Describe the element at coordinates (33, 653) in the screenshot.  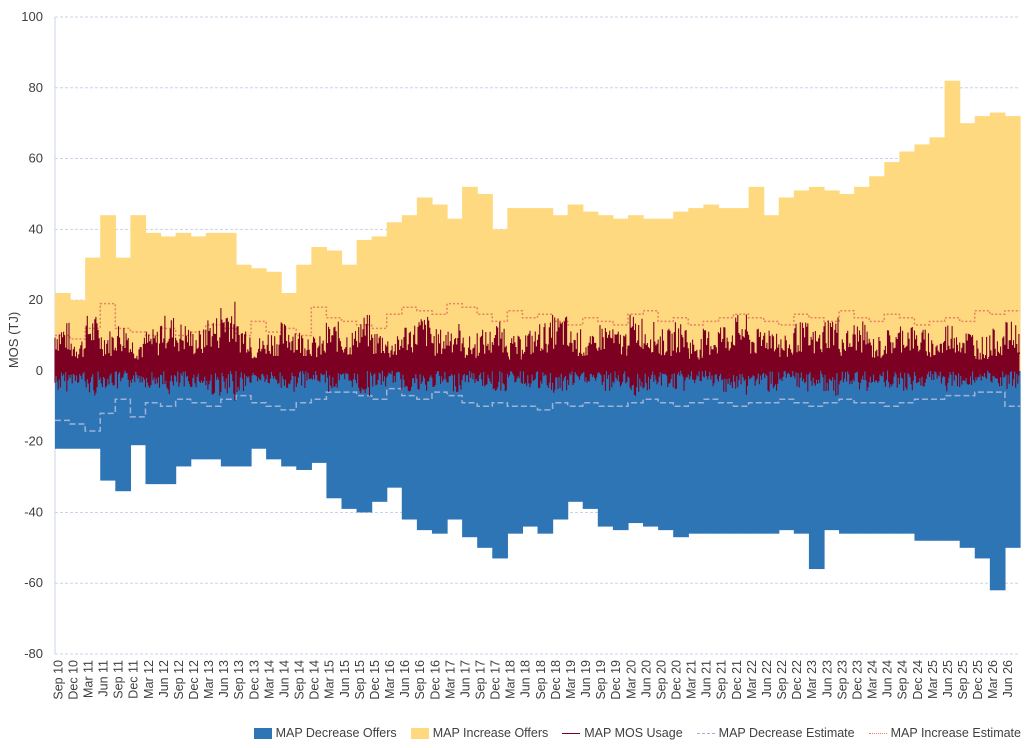
I see `y-tick-label: -80` at that location.